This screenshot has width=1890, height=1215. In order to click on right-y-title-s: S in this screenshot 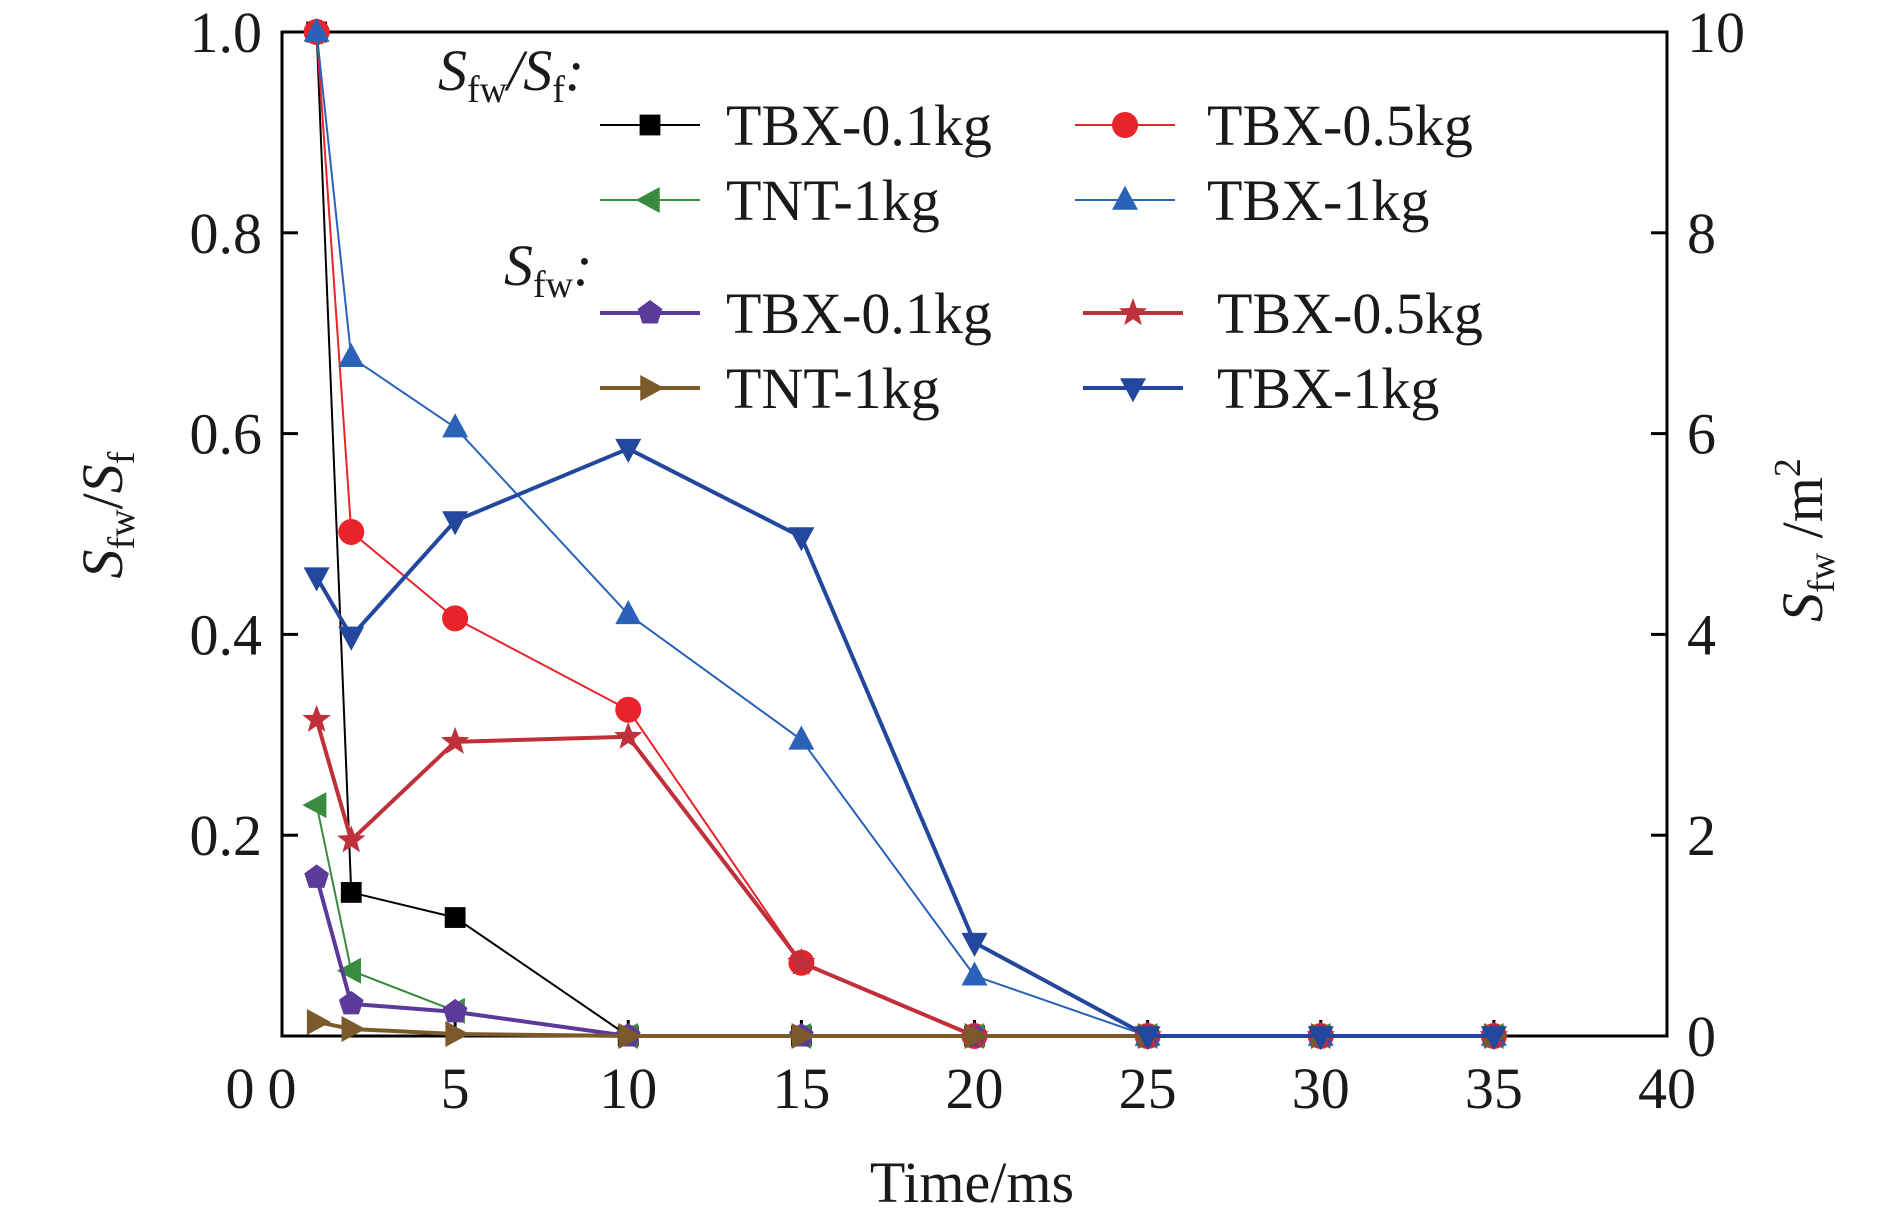, I will do `click(1802, 607)`.